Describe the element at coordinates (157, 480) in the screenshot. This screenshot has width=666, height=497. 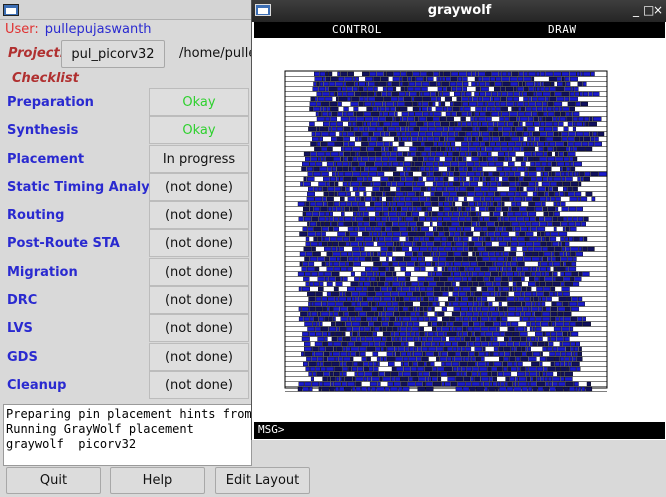
I see `help-button: Help` at that location.